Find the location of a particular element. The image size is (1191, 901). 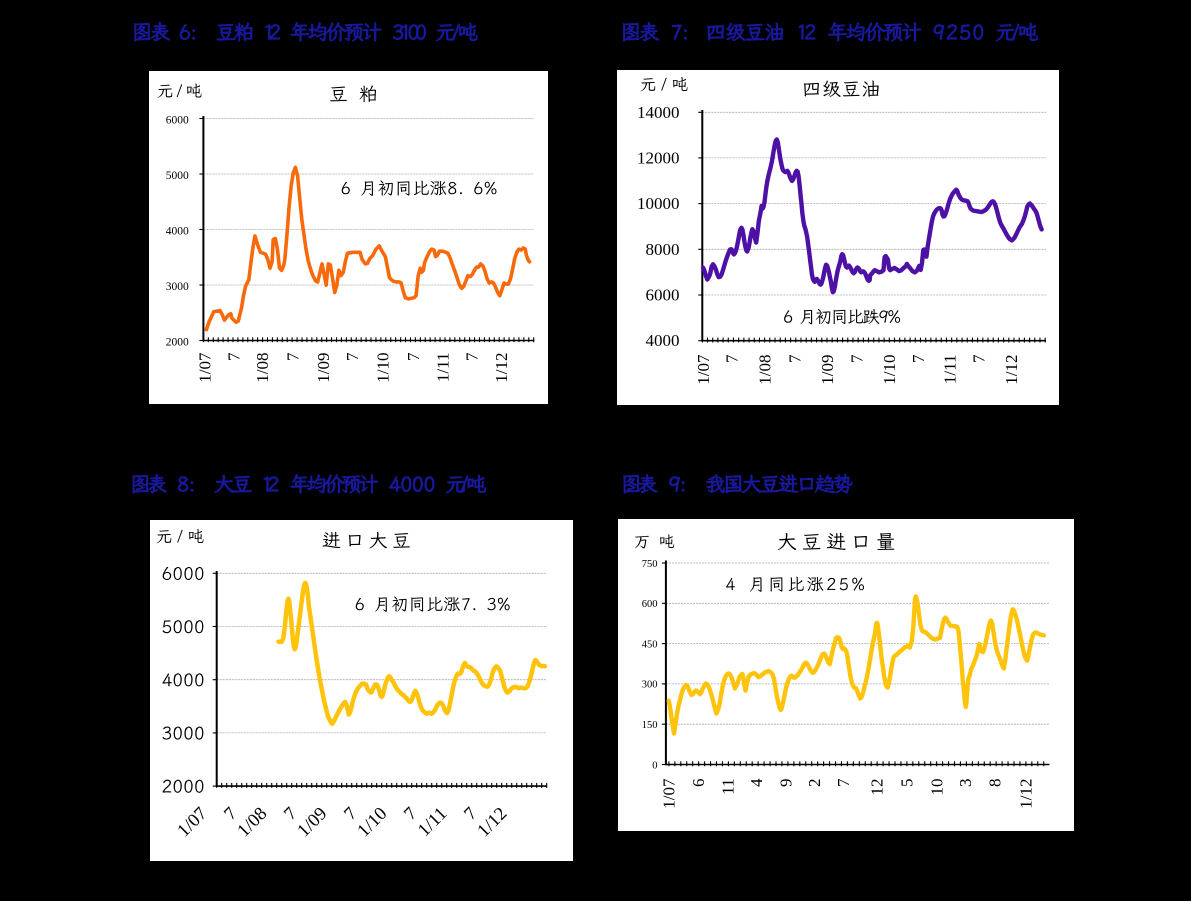

svg-text: 12 is located at coordinates (876, 787).